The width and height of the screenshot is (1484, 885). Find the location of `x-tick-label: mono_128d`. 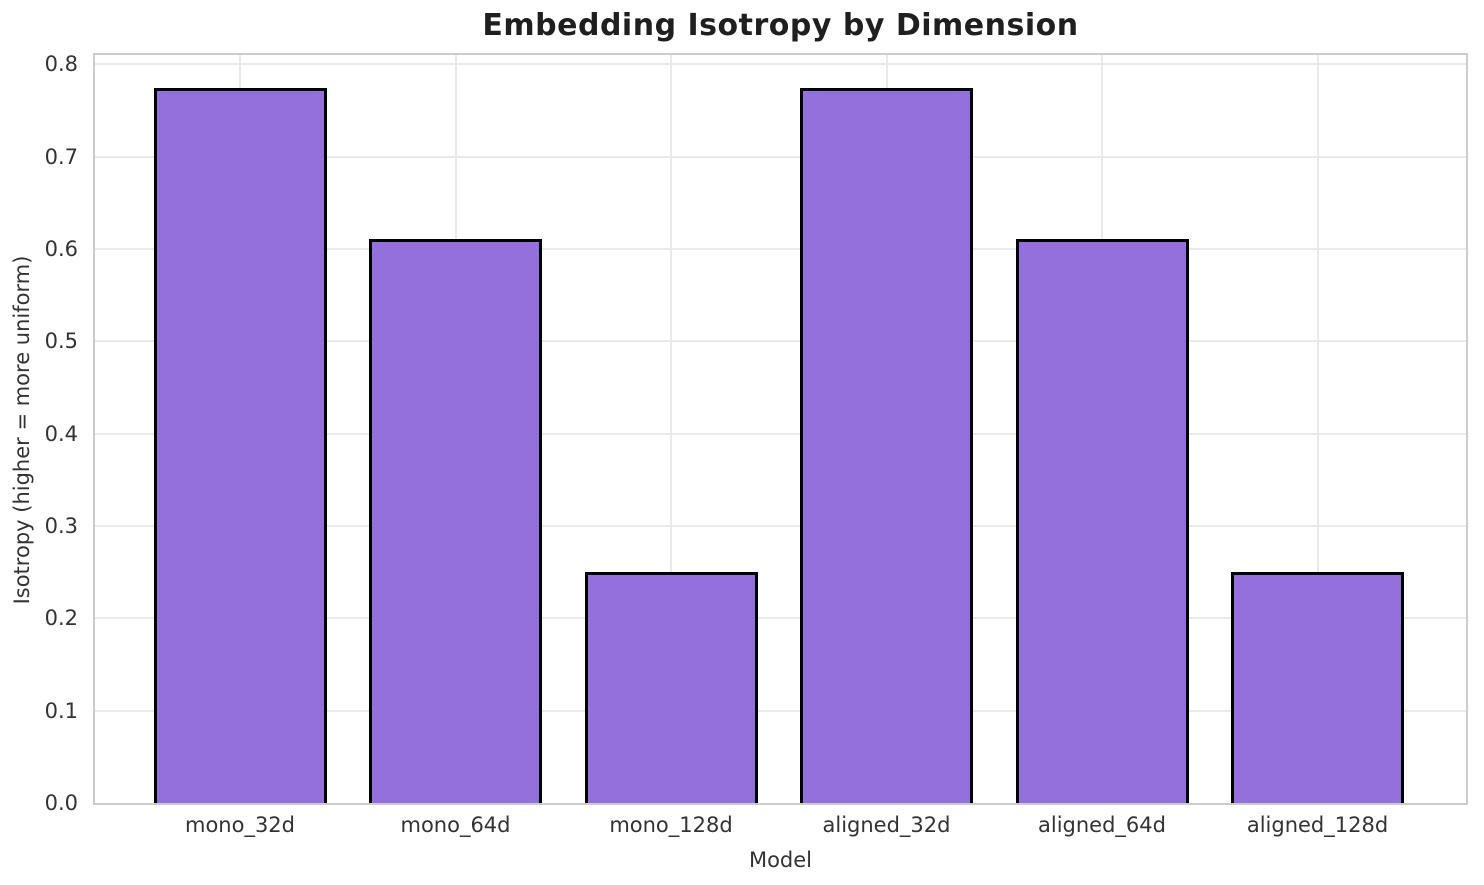

x-tick-label: mono_128d is located at coordinates (671, 825).